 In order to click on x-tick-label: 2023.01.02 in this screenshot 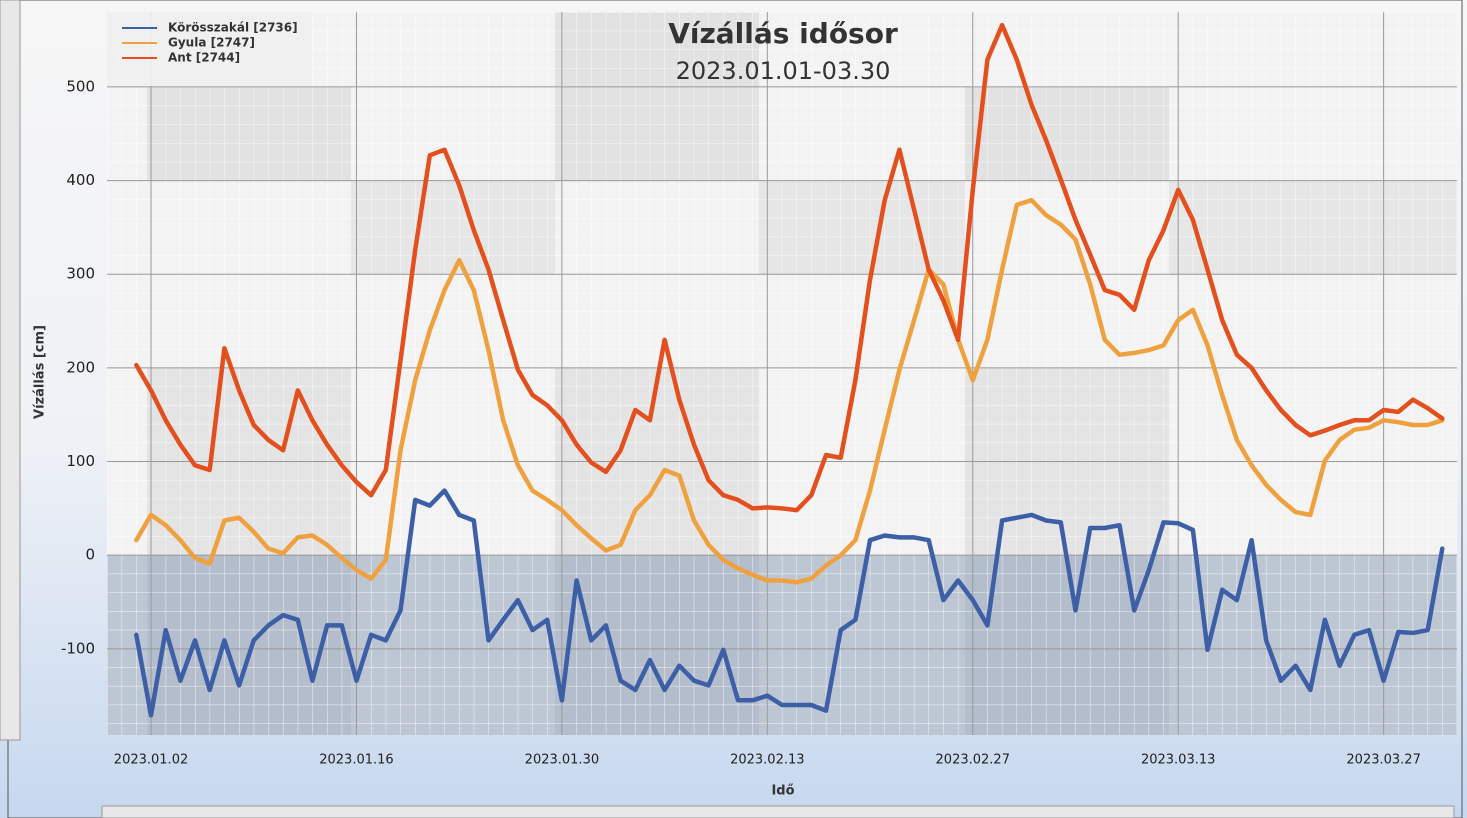, I will do `click(151, 760)`.